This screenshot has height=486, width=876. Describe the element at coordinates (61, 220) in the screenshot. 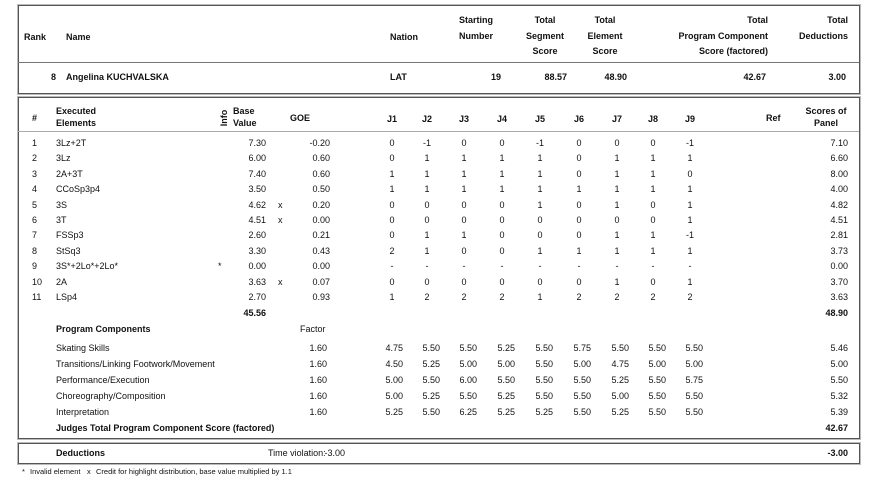

I see `element-code: 3T` at that location.